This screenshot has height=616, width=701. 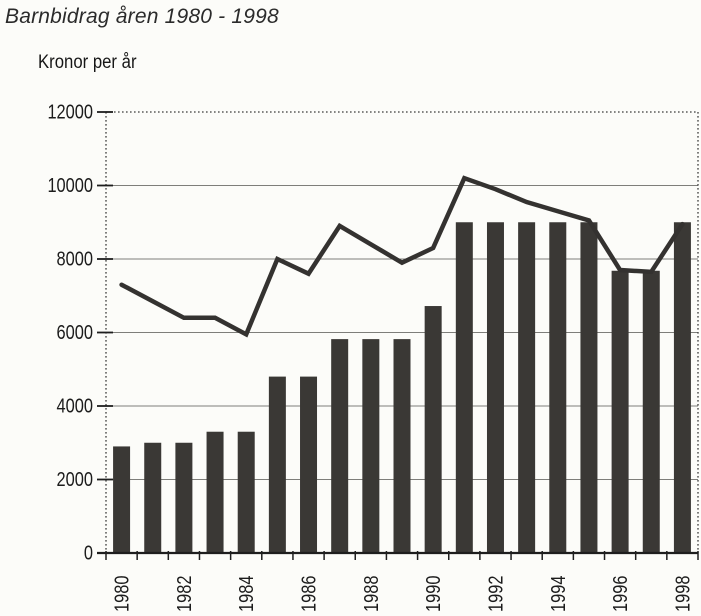 I want to click on x-tick-label-1992: 1992, so click(x=495, y=594).